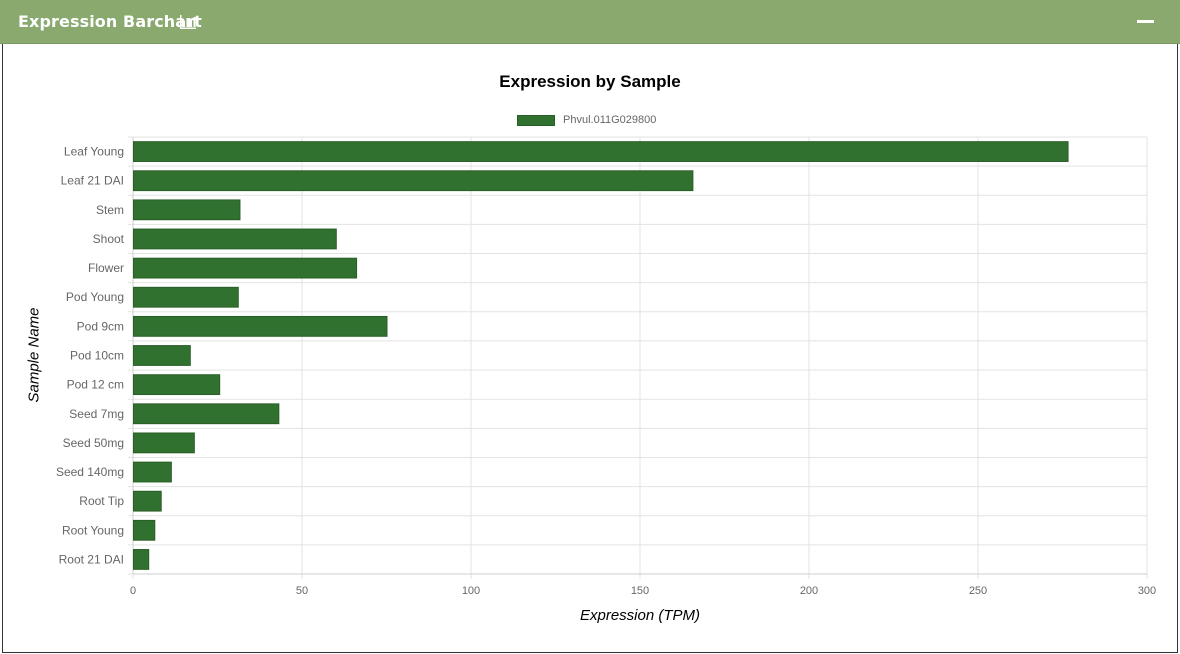  Describe the element at coordinates (536, 120) in the screenshot. I see `legend-swatch` at that location.